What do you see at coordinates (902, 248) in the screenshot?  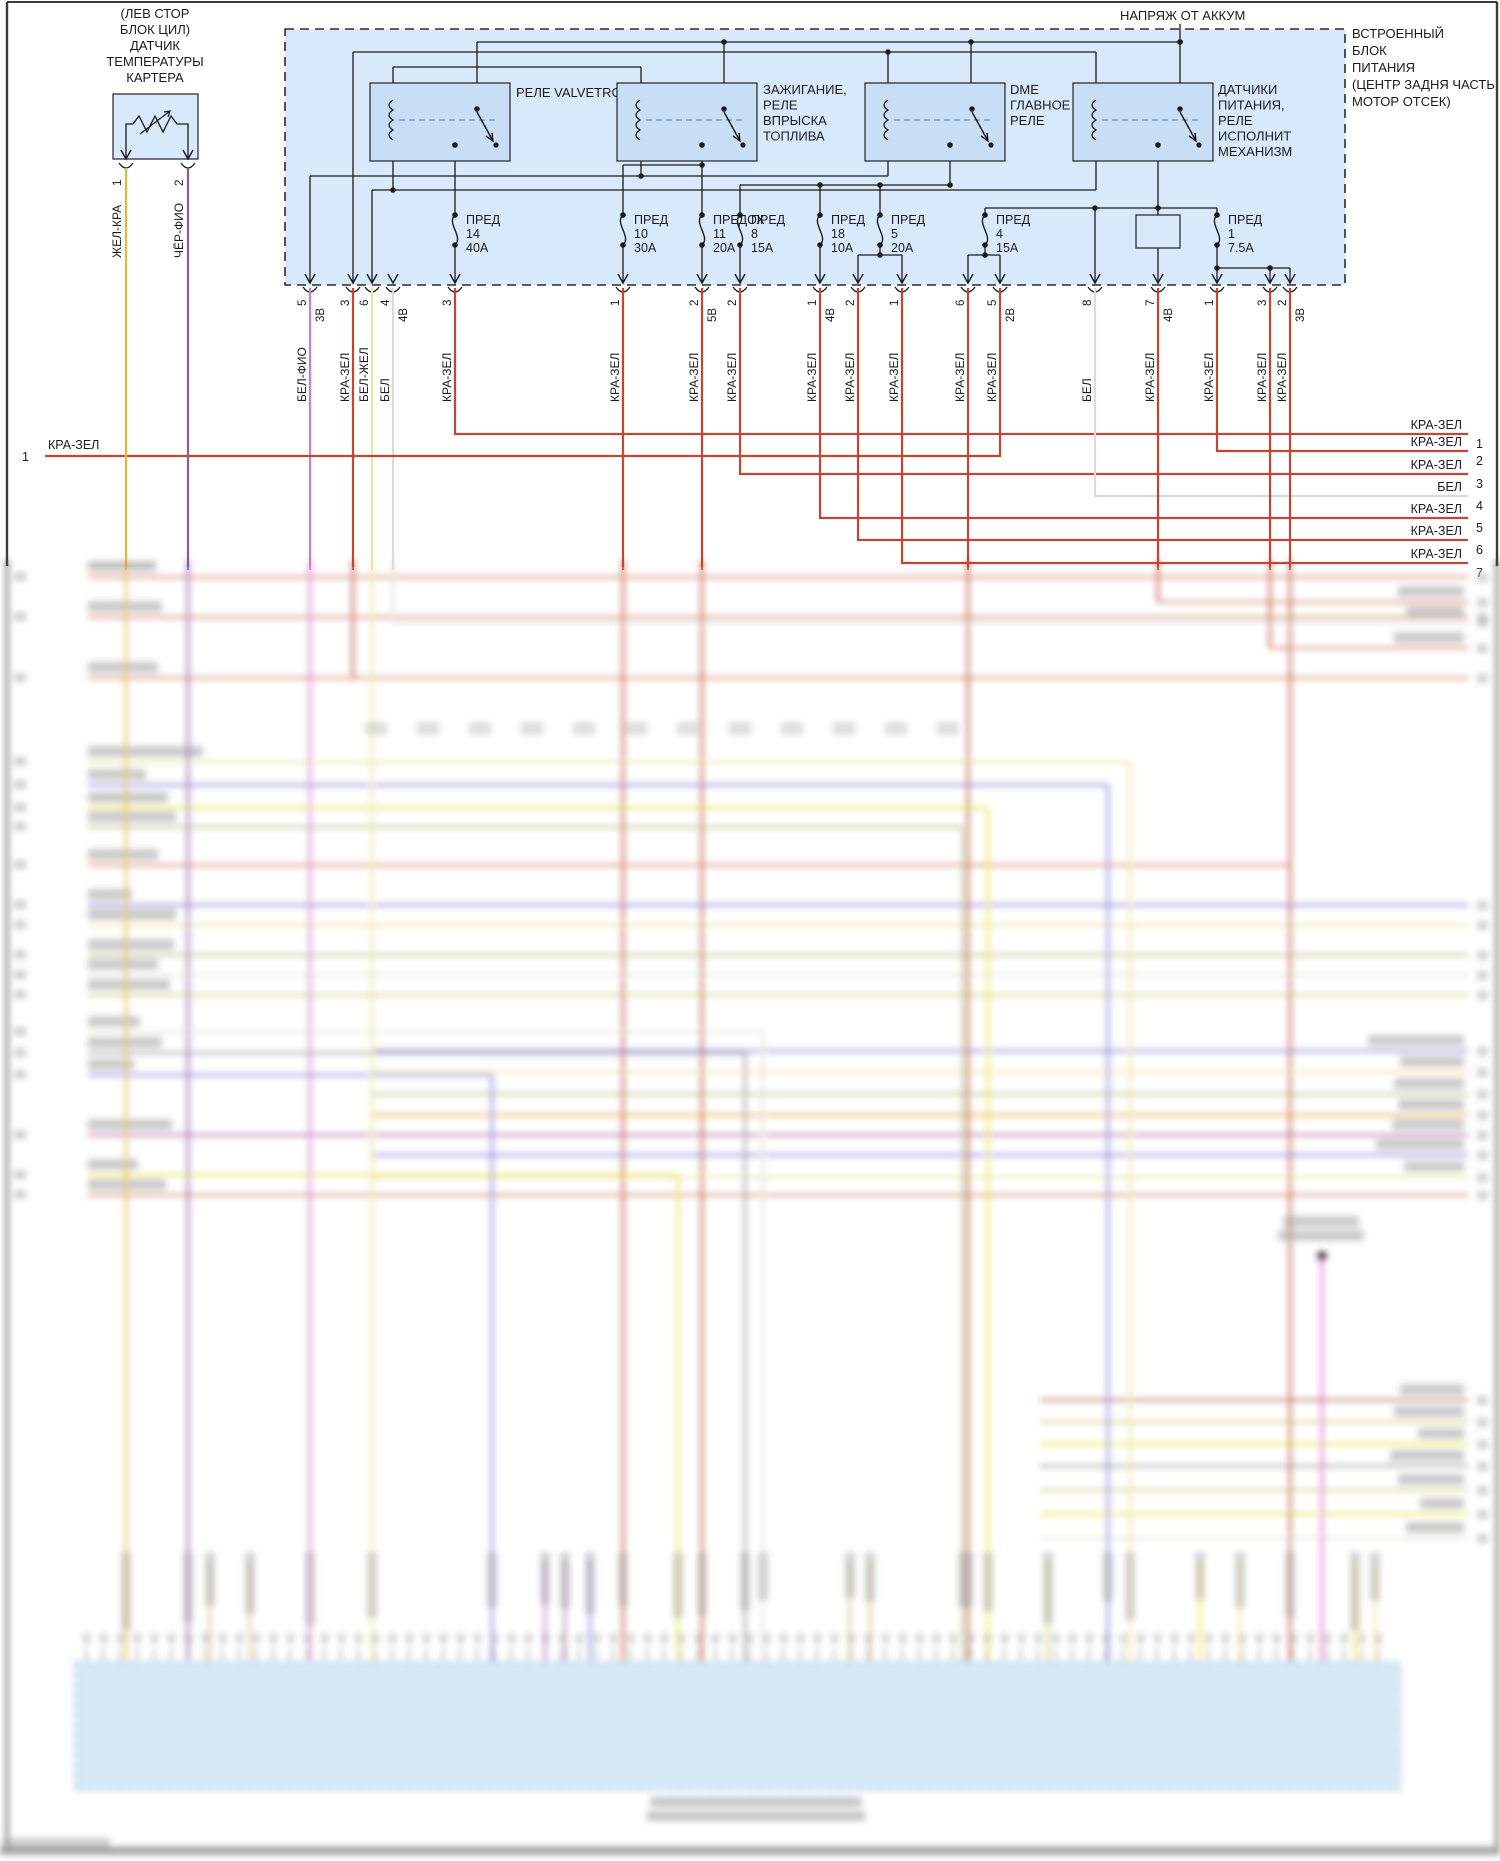 I see `fuse-label: 20А` at bounding box center [902, 248].